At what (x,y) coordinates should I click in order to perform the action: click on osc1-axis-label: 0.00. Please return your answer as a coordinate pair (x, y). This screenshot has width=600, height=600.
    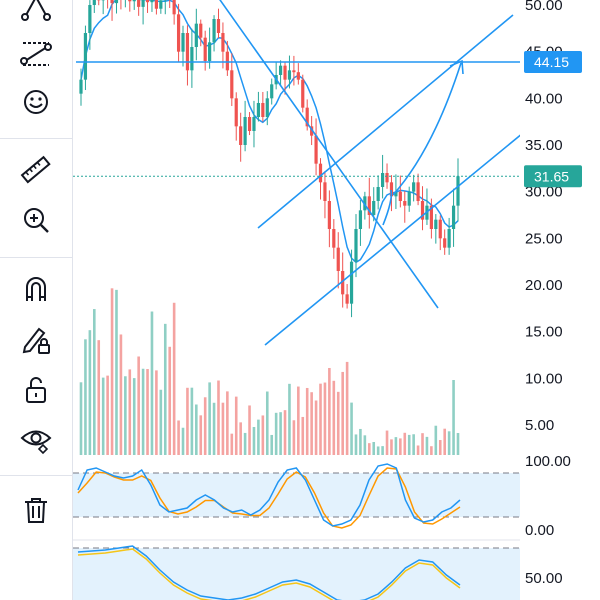
    Looking at the image, I should click on (539, 530).